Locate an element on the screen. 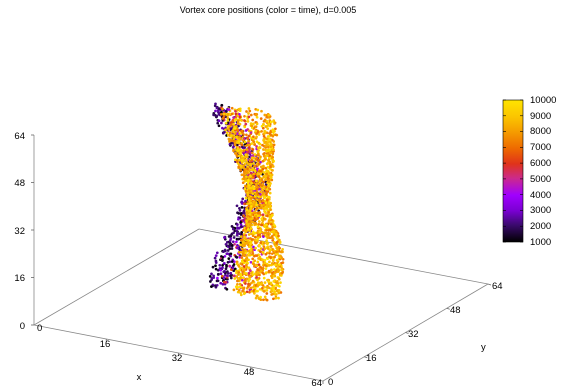 This screenshot has height=387, width=563. back-y-axis-line is located at coordinates (116, 277).